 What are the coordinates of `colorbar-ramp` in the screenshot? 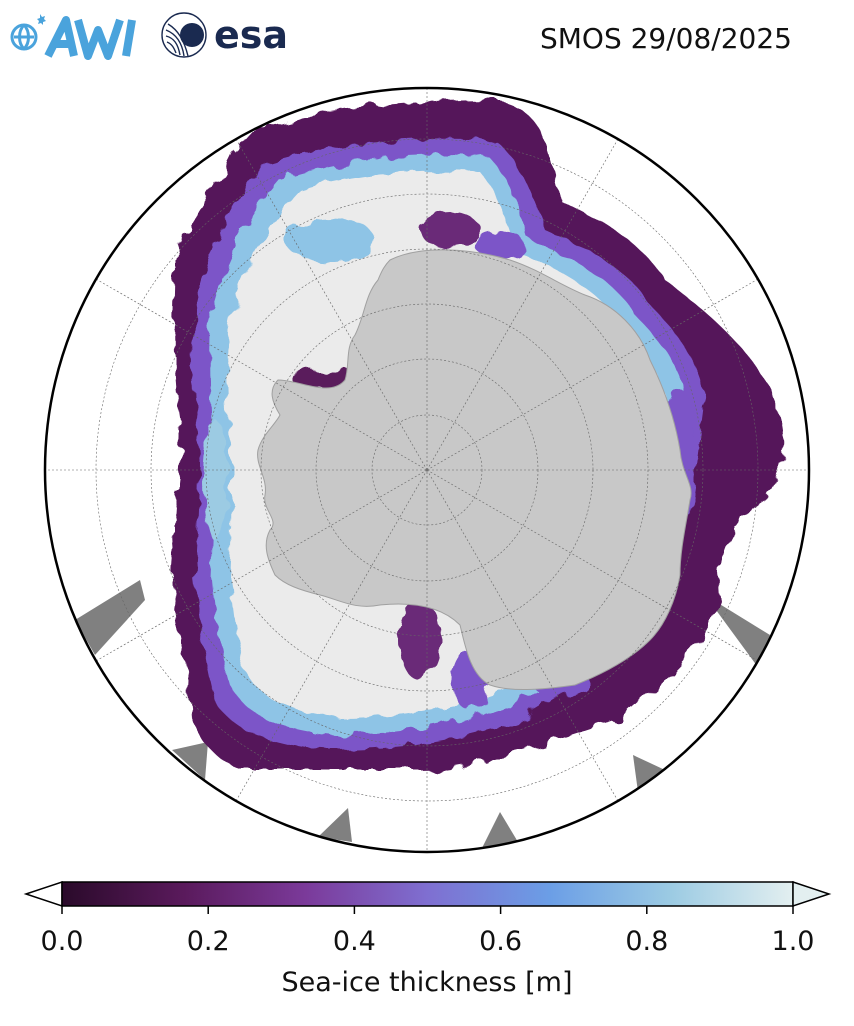 It's located at (427, 894).